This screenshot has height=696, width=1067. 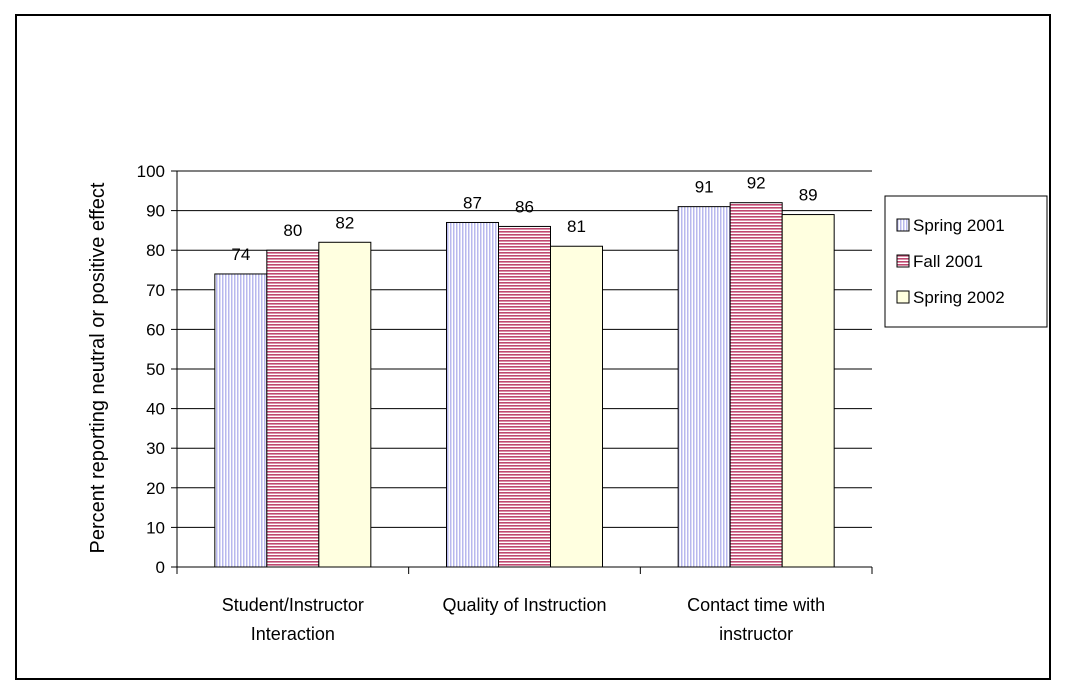 What do you see at coordinates (155, 290) in the screenshot?
I see `y-tick-label: 70` at bounding box center [155, 290].